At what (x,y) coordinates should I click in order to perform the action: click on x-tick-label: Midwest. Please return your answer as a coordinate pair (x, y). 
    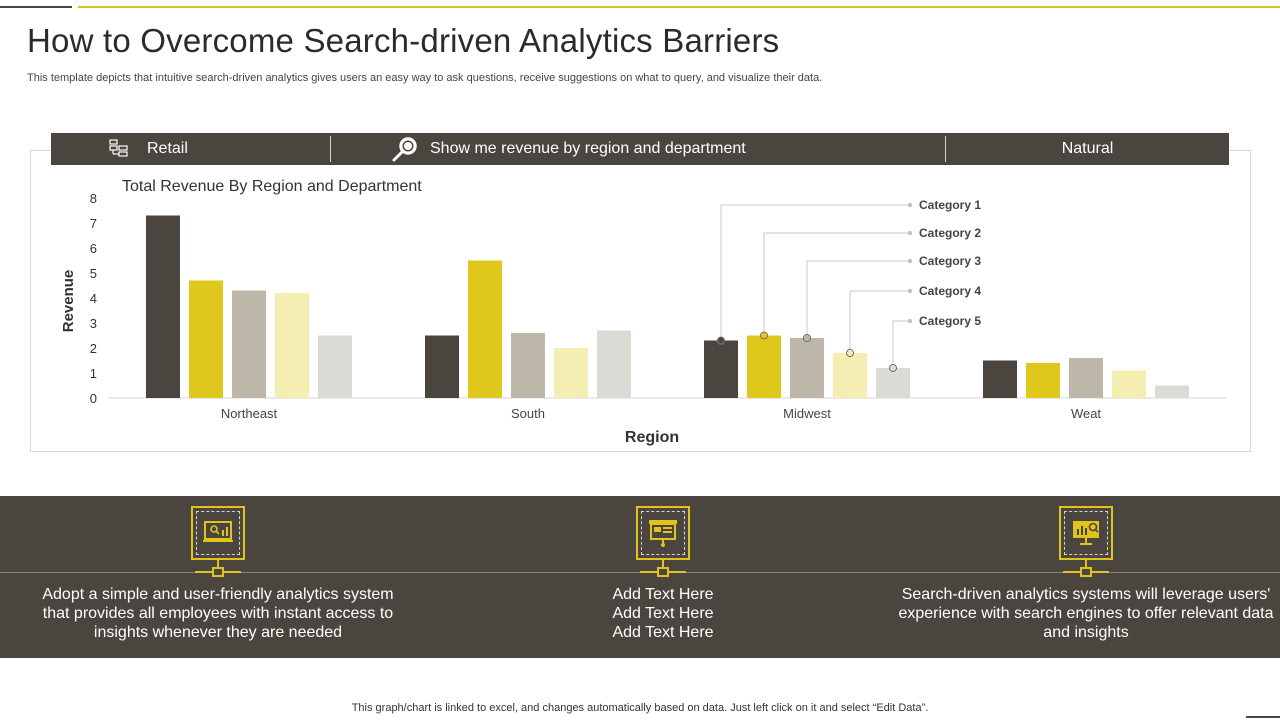
    Looking at the image, I should click on (807, 413).